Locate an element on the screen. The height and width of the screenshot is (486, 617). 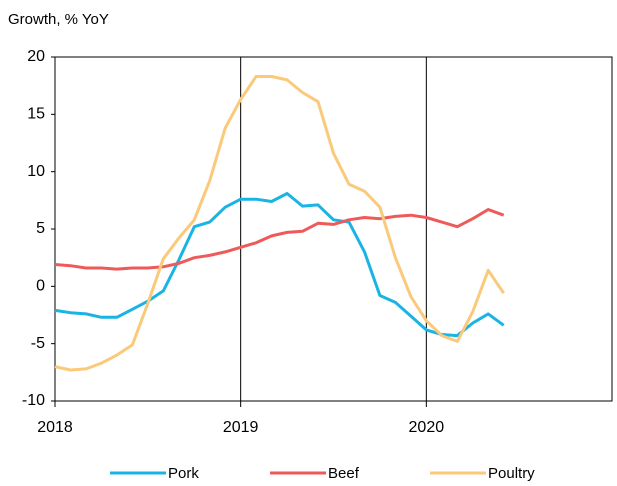
x-tick-label: 2018 is located at coordinates (55, 427).